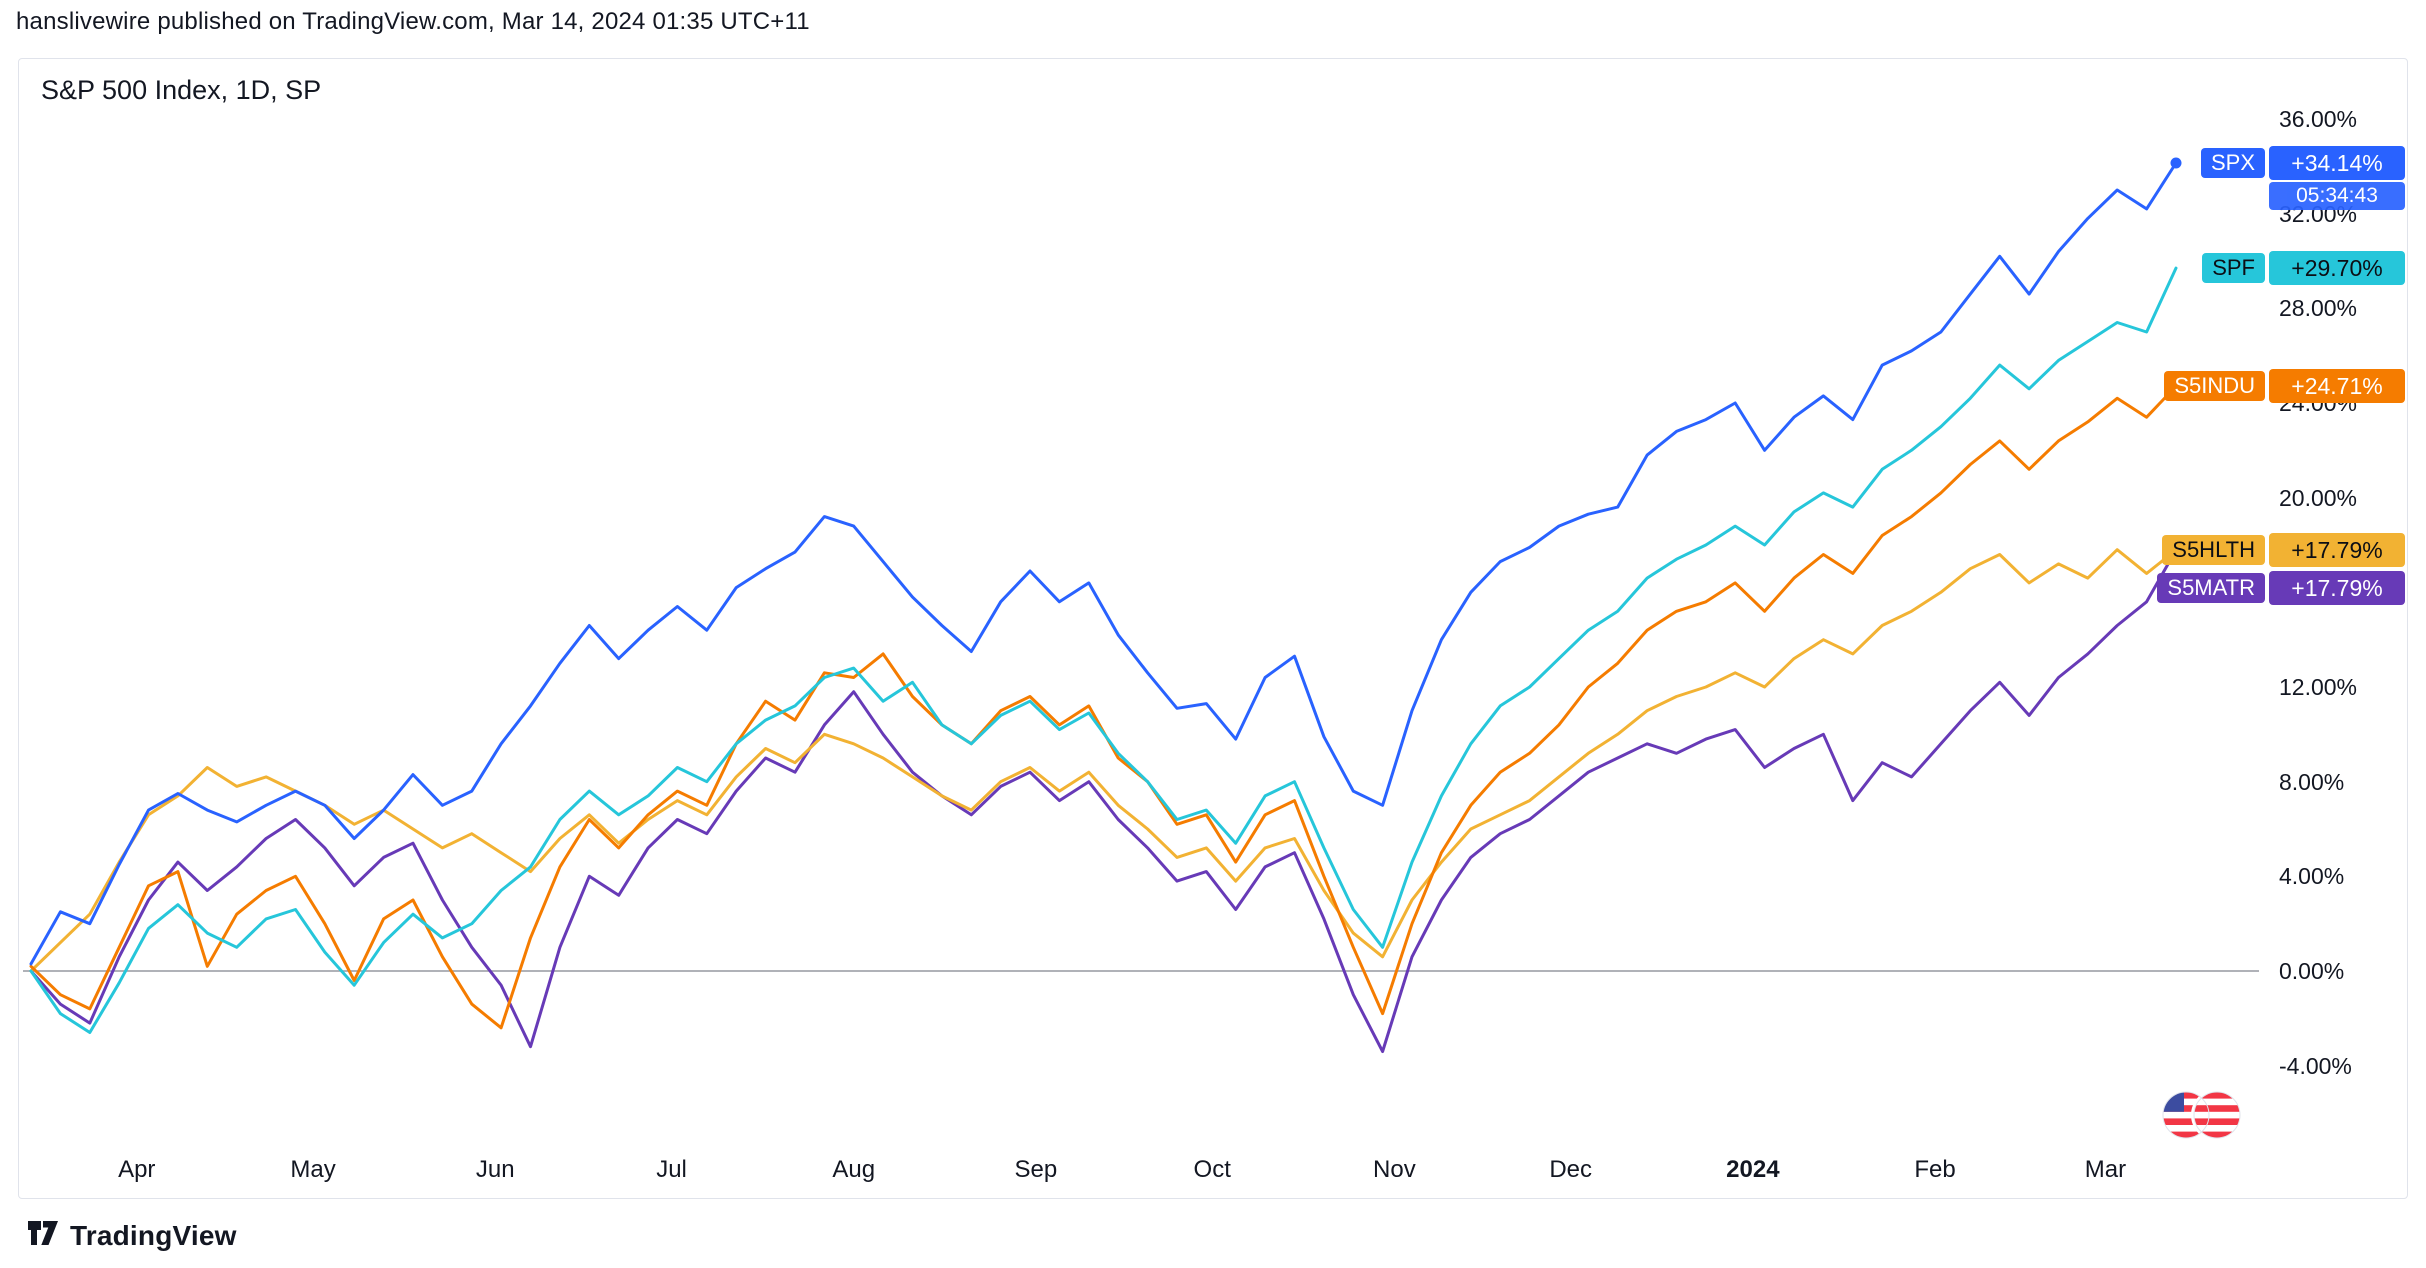 The width and height of the screenshot is (2426, 1268). What do you see at coordinates (2176, 163) in the screenshot?
I see `last-price-dot-spx` at bounding box center [2176, 163].